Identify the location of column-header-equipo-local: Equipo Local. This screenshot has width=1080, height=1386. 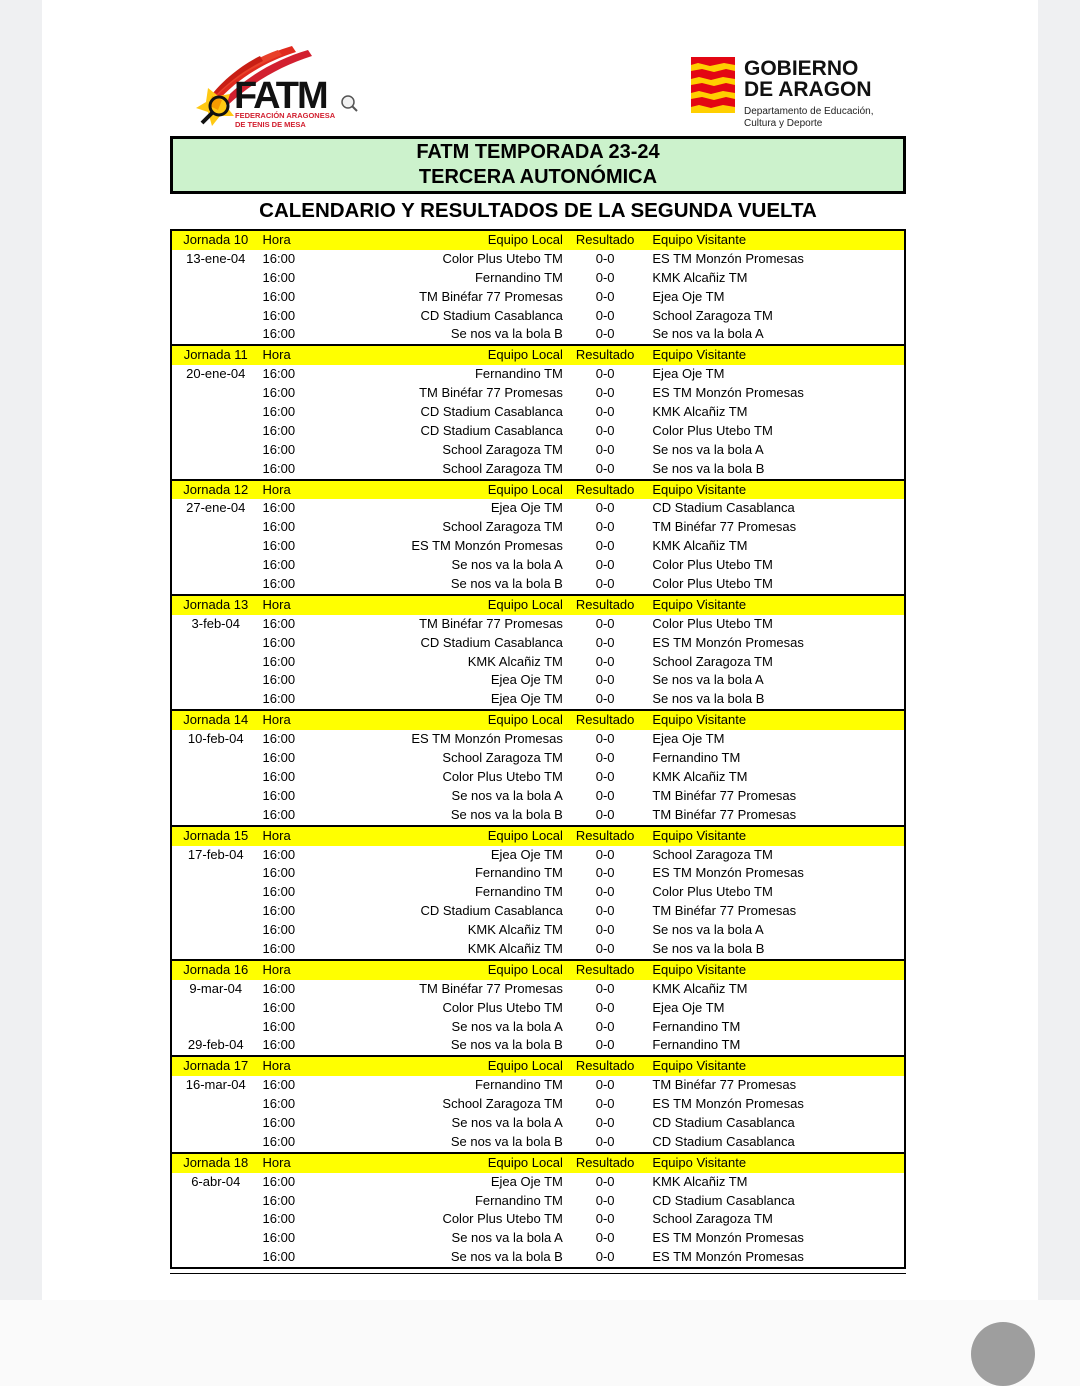
(525, 1066).